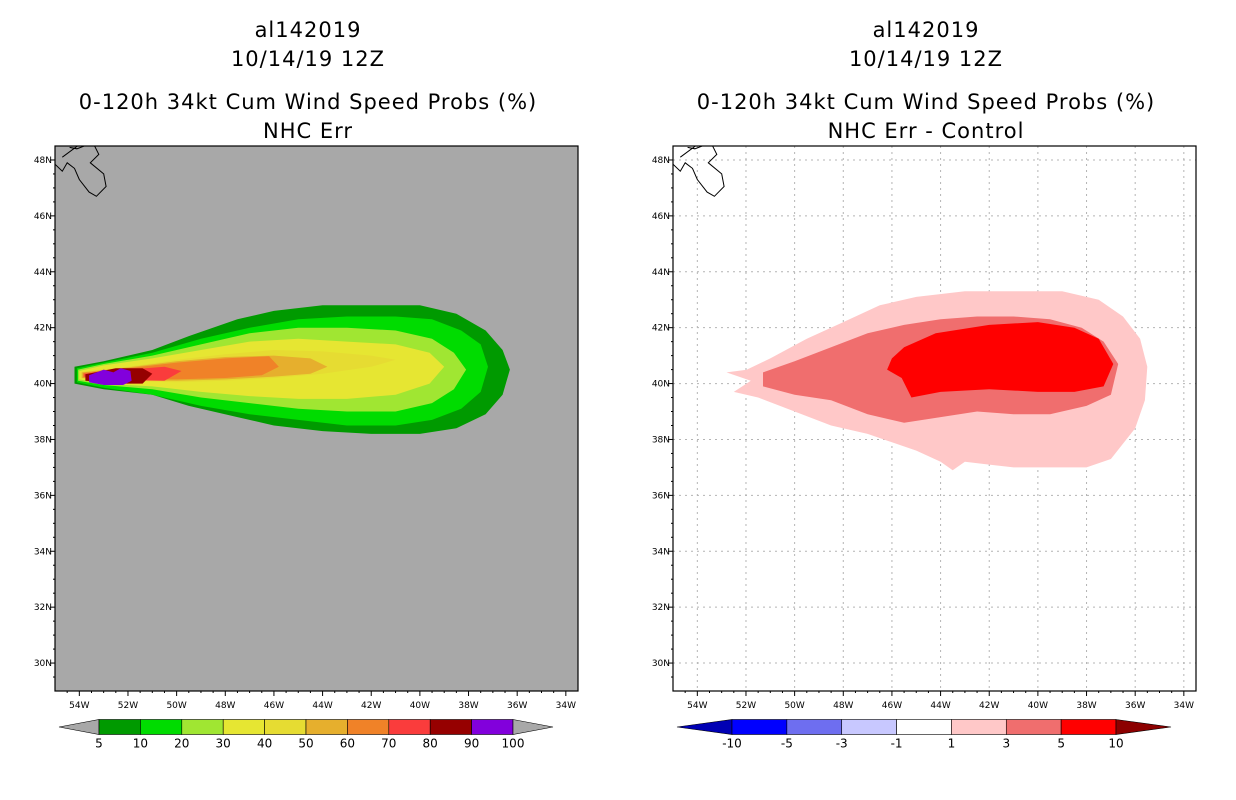 The width and height of the screenshot is (1236, 800). What do you see at coordinates (926, 131) in the screenshot?
I see `title-line-4: NHC Err - Control` at bounding box center [926, 131].